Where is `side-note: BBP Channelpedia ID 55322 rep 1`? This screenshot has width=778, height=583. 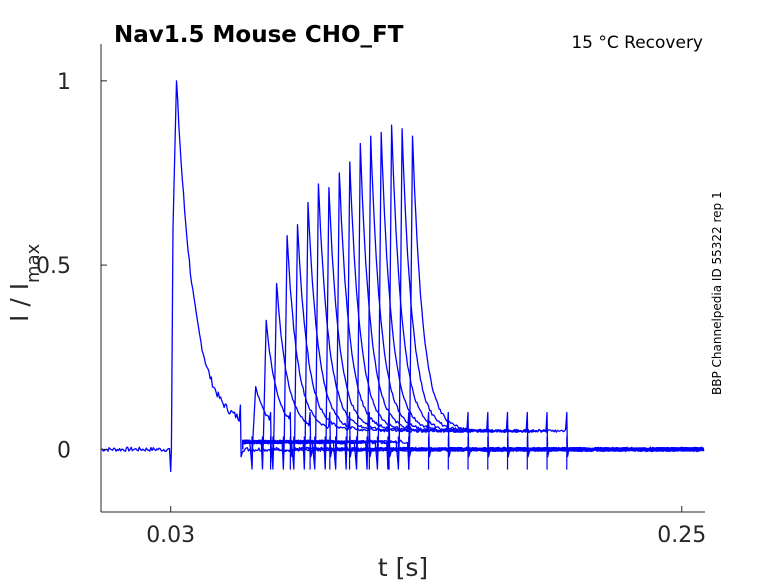
side-note: BBP Channelpedia ID 55322 rep 1 is located at coordinates (717, 293).